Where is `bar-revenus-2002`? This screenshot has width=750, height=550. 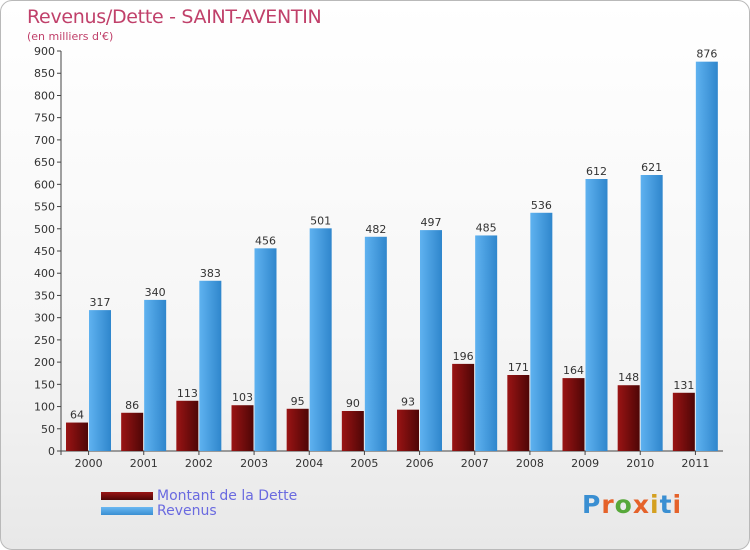
bar-revenus-2002 is located at coordinates (210, 365).